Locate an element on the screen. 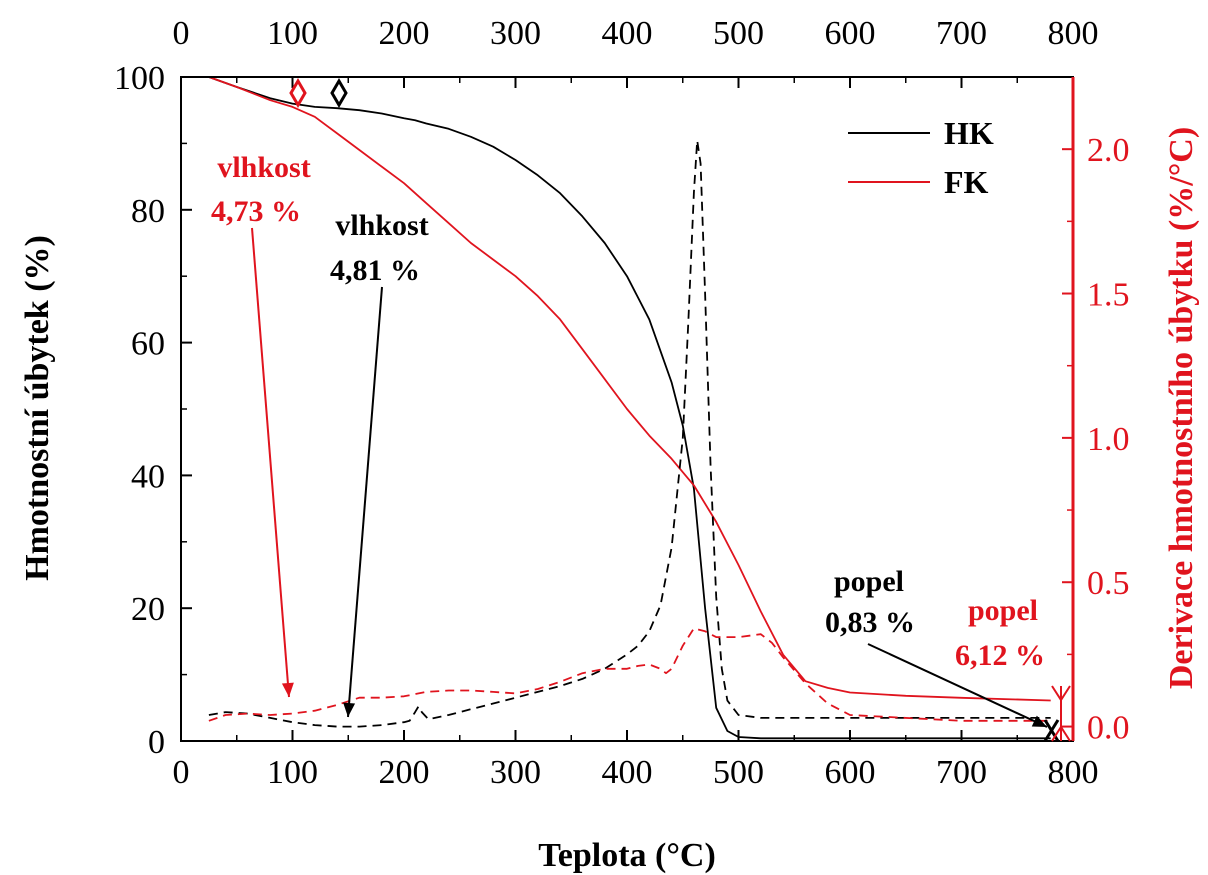 The image size is (1208, 875). arrow-ash-hk-head is located at coordinates (1039, 721).